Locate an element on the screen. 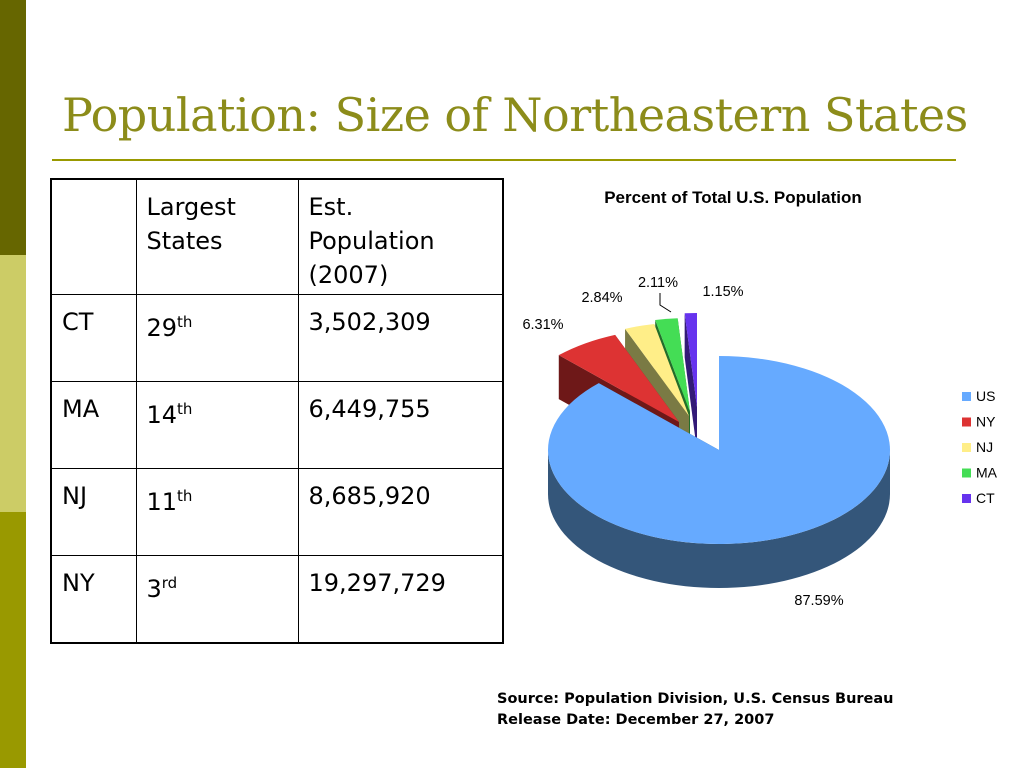 The width and height of the screenshot is (1024, 768). table-row: MA 14th 6,449,755 is located at coordinates (277, 425).